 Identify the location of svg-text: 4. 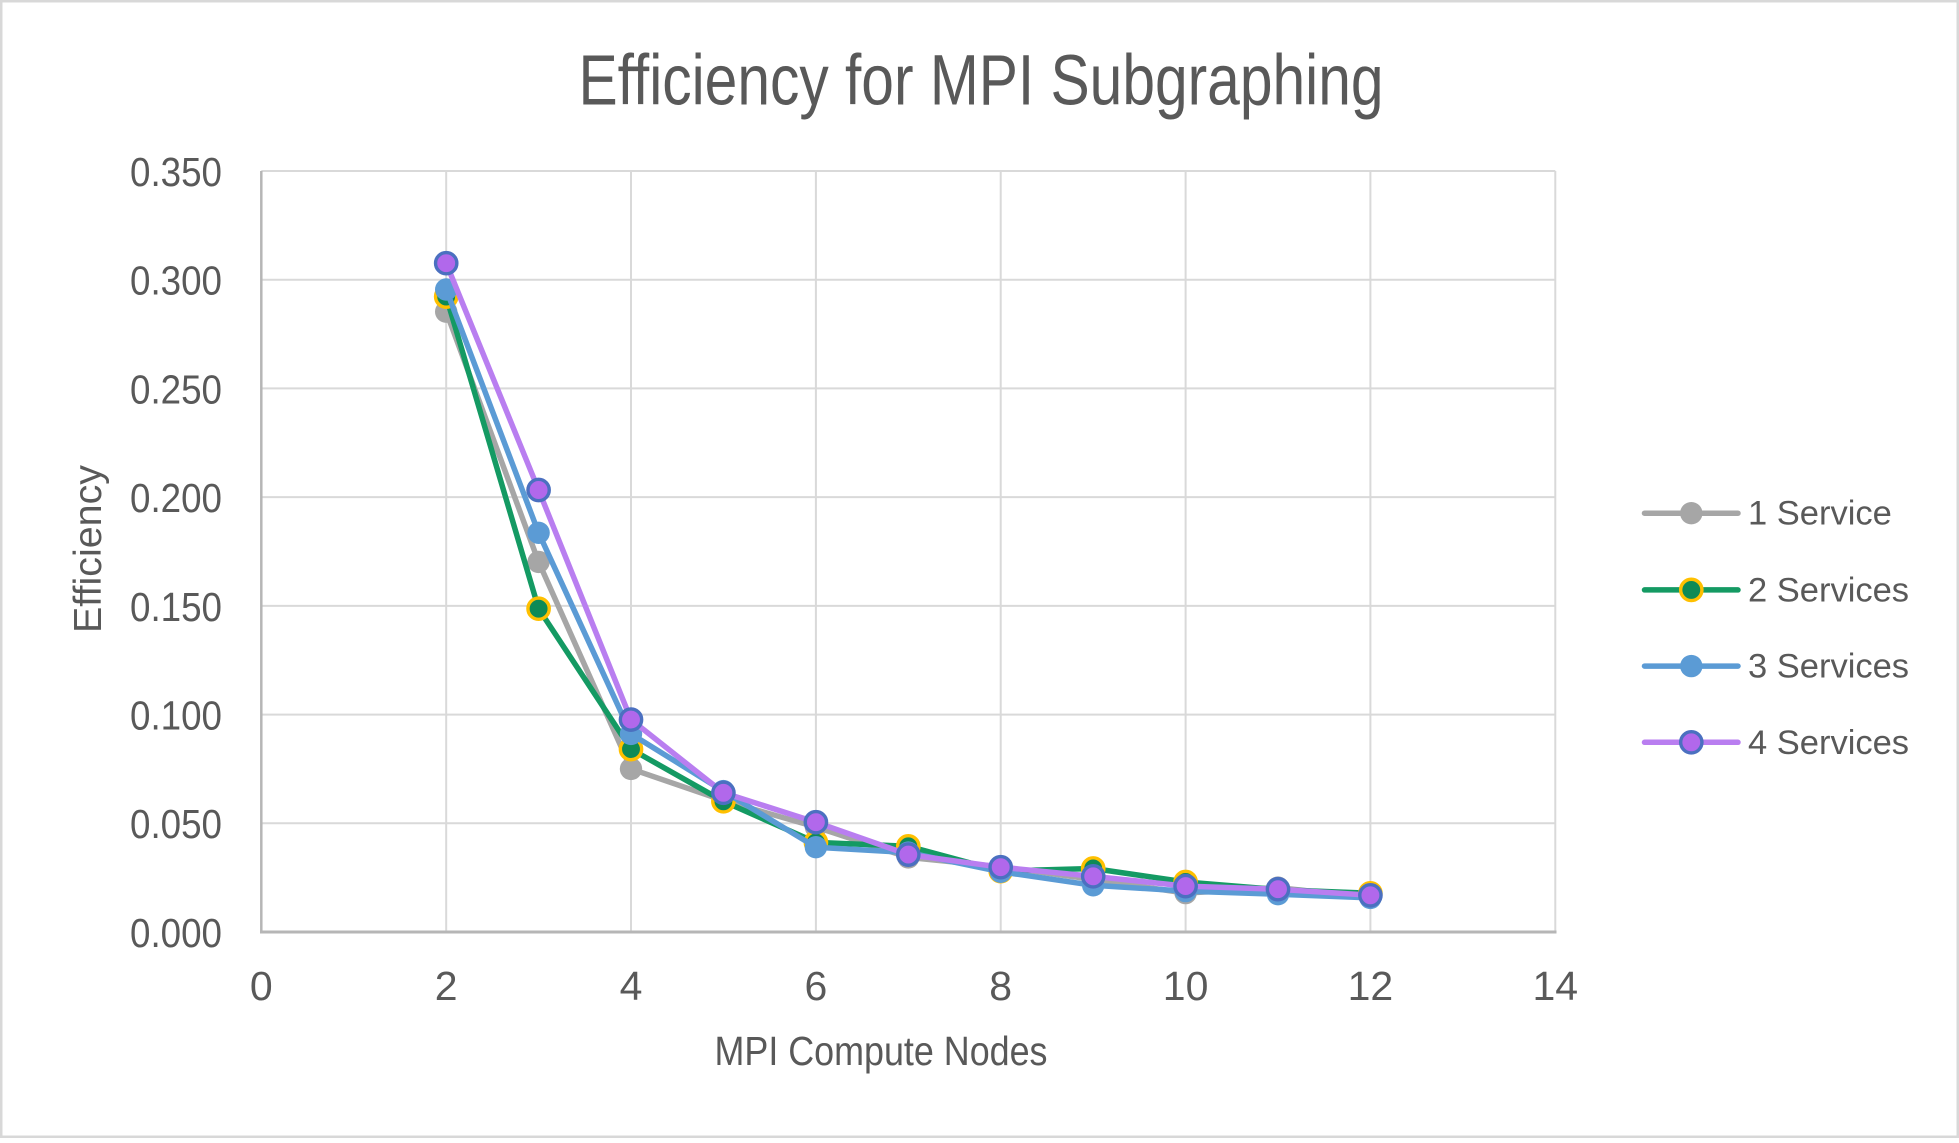
(631, 986).